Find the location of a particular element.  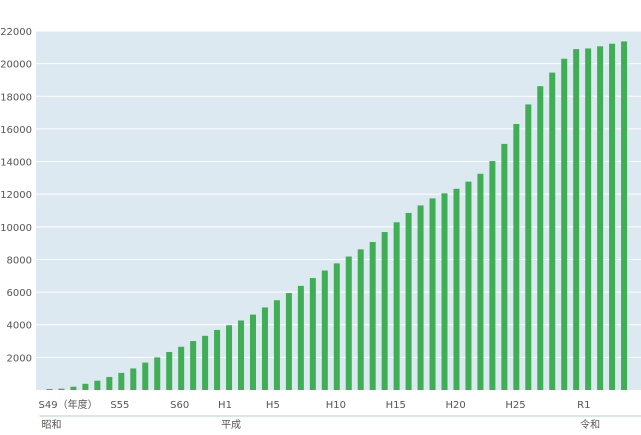

bar-H25 is located at coordinates (516, 257).